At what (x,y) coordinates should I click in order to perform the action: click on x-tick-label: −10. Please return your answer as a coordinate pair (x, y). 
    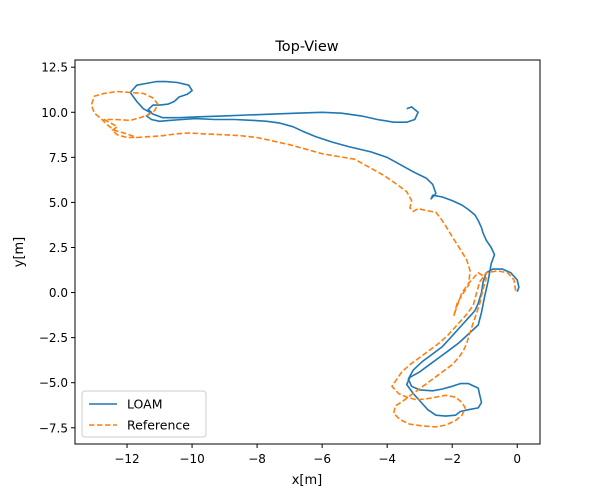
    Looking at the image, I should click on (191, 459).